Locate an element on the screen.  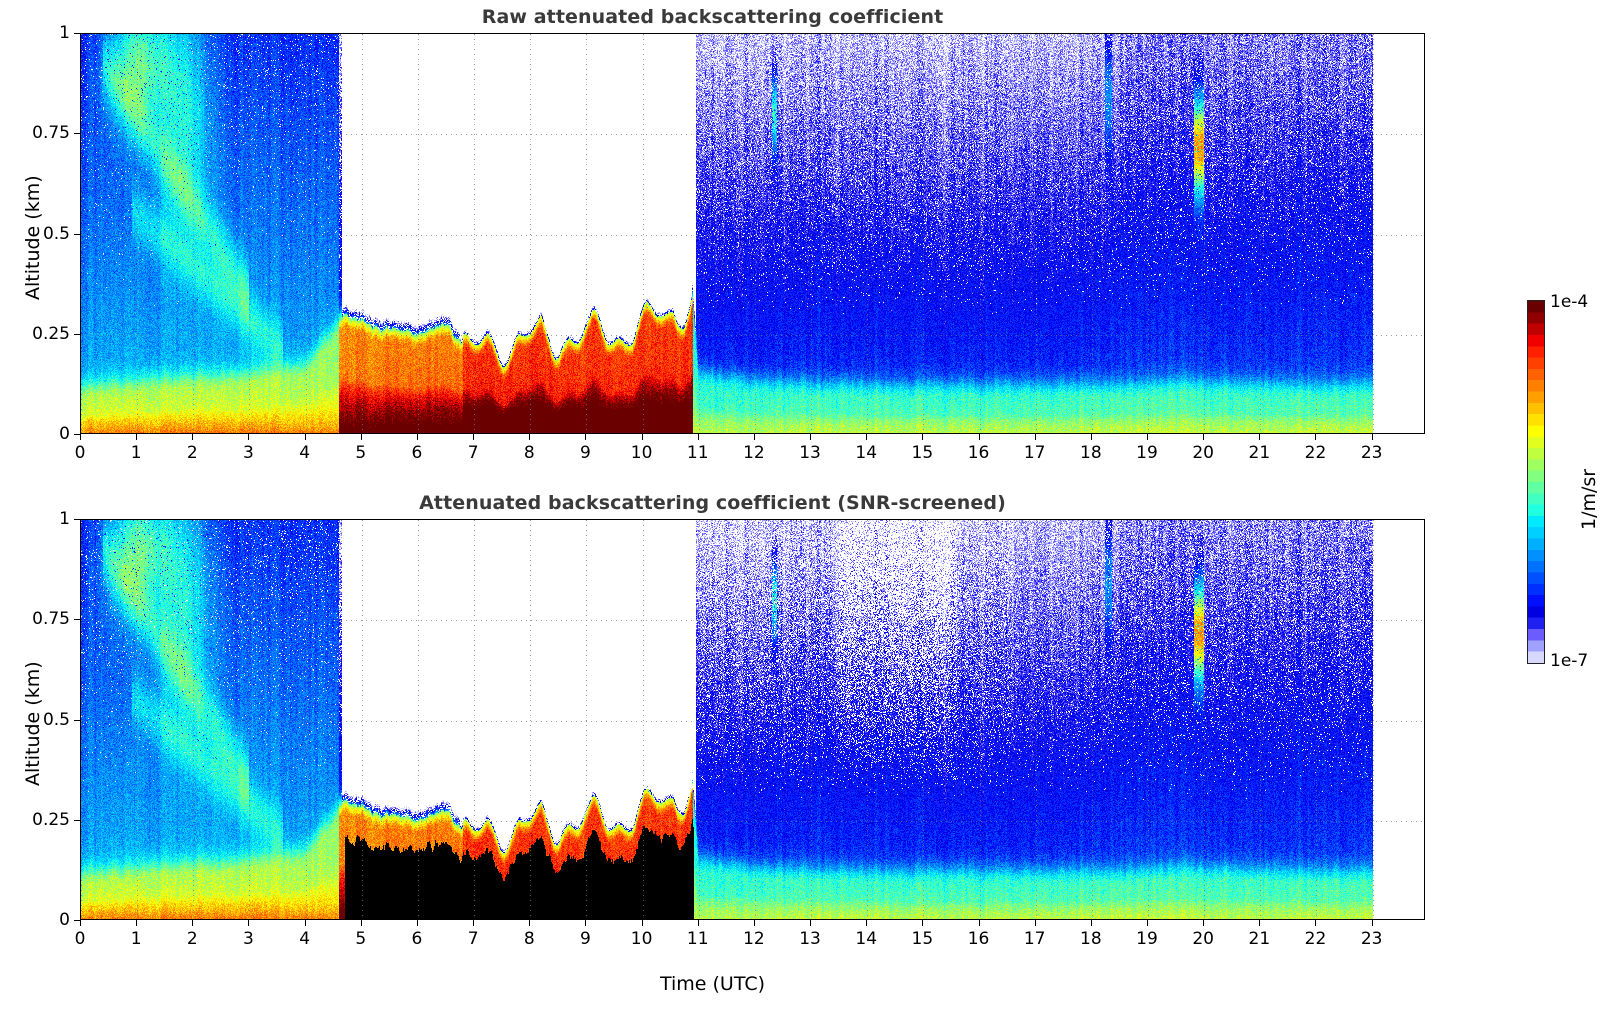
x-tick-label: 1 is located at coordinates (136, 453).